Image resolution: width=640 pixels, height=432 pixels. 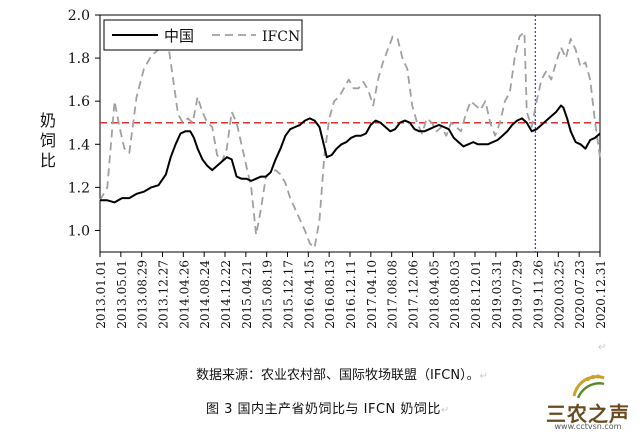 I want to click on legend-label-china: 中国, so click(x=179, y=36).